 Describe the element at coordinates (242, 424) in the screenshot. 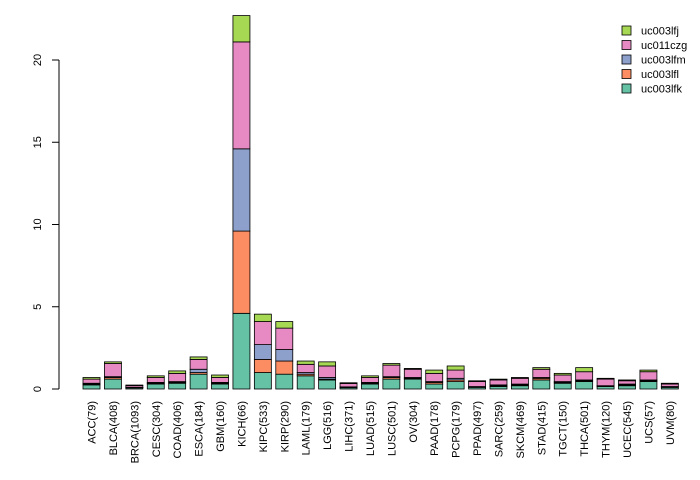

I see `x-tick-label: KICH(66)` at that location.